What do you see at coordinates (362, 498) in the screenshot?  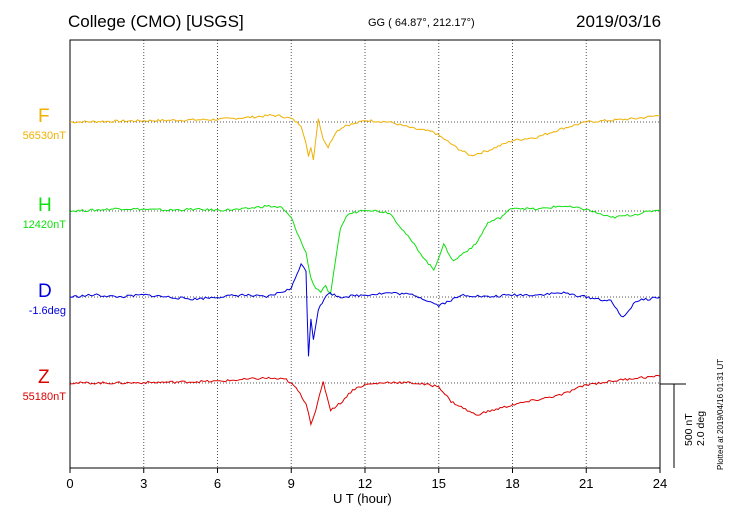 I see `x-axis-label: U T (hour)` at bounding box center [362, 498].